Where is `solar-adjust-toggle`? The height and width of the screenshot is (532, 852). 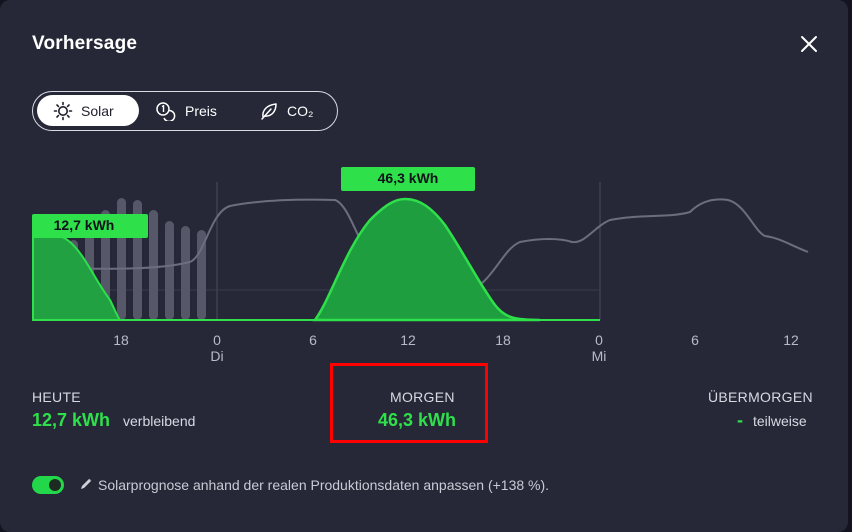
solar-adjust-toggle is located at coordinates (48, 485).